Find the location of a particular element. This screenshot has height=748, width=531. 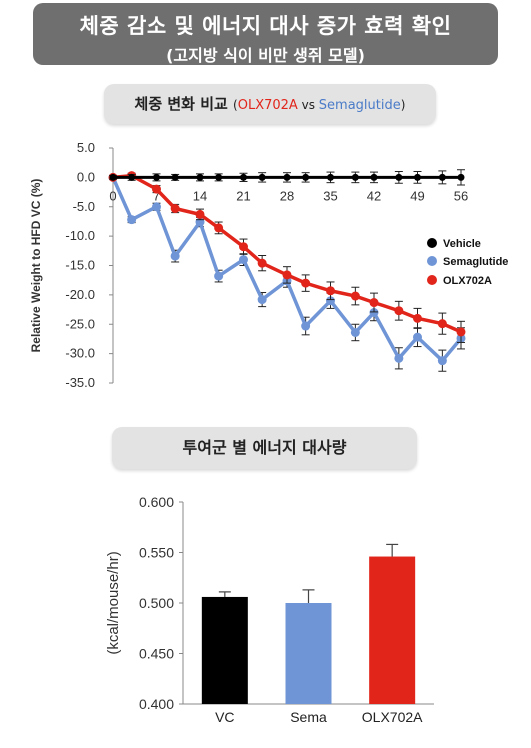

y-tick-label: 0.600 is located at coordinates (156, 502).